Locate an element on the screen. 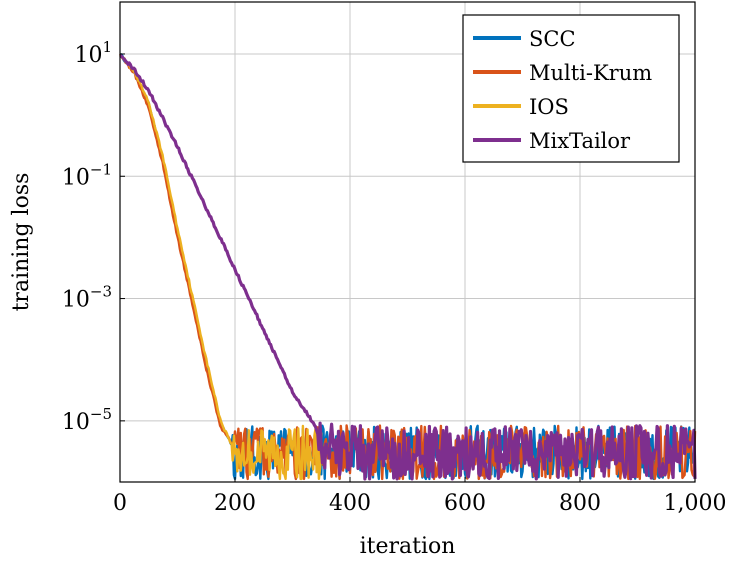  x-tick-label: 1,000 is located at coordinates (695, 503).